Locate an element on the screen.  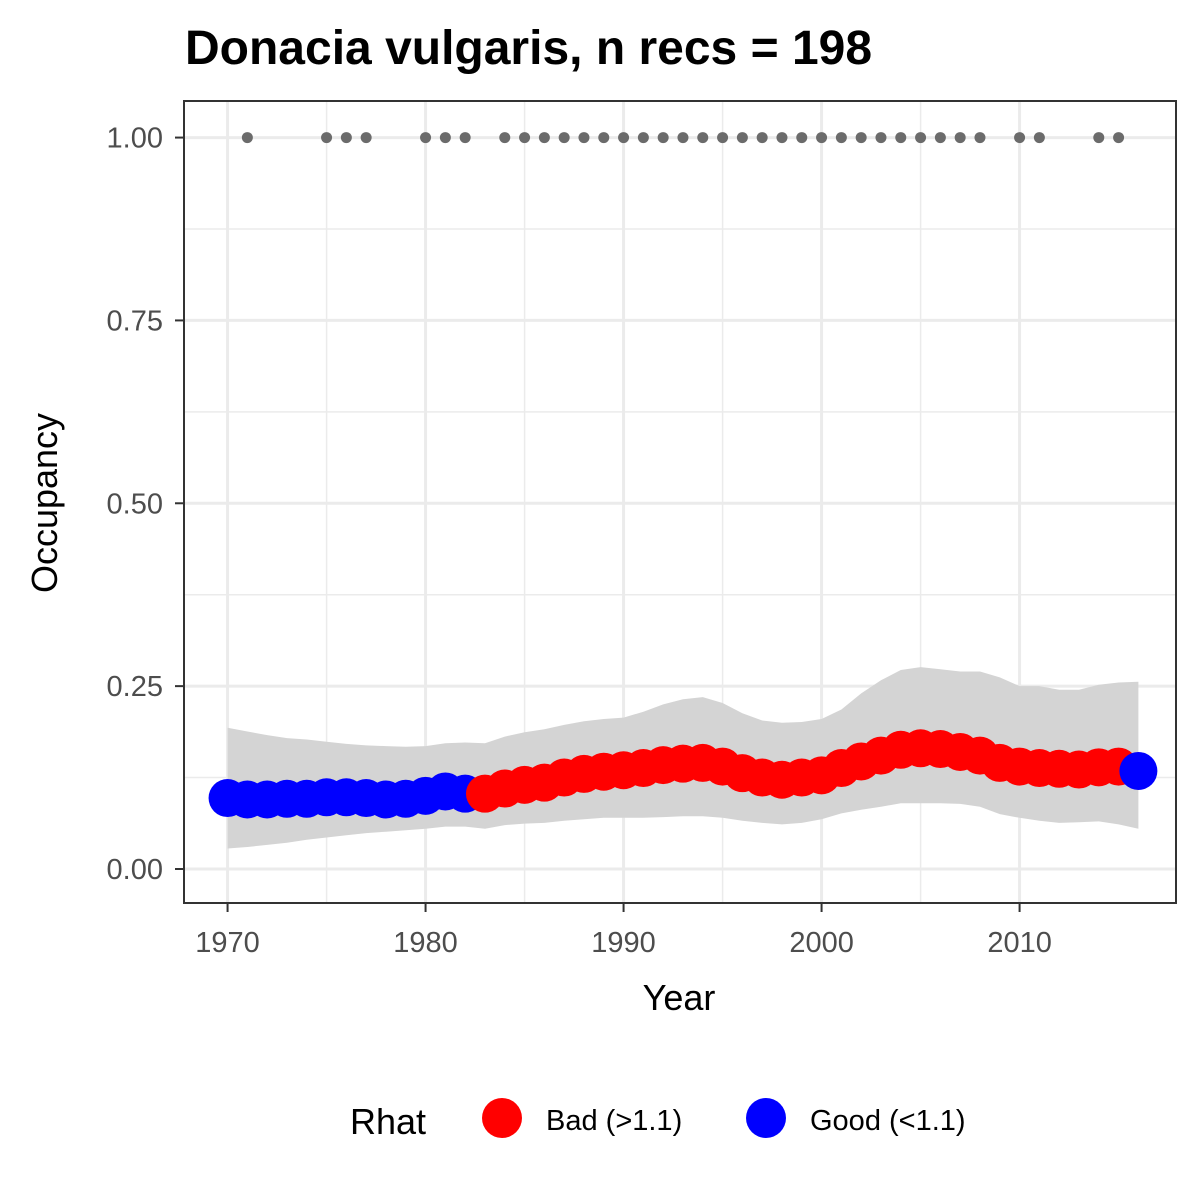
y-tick-label: 0.00 is located at coordinates (135, 870).